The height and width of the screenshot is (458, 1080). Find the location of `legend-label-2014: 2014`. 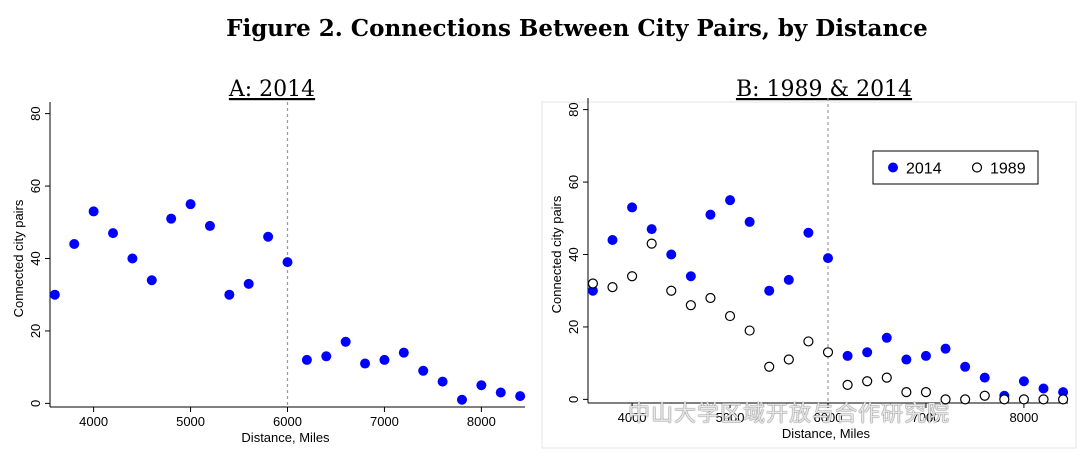

legend-label-2014: 2014 is located at coordinates (924, 169).